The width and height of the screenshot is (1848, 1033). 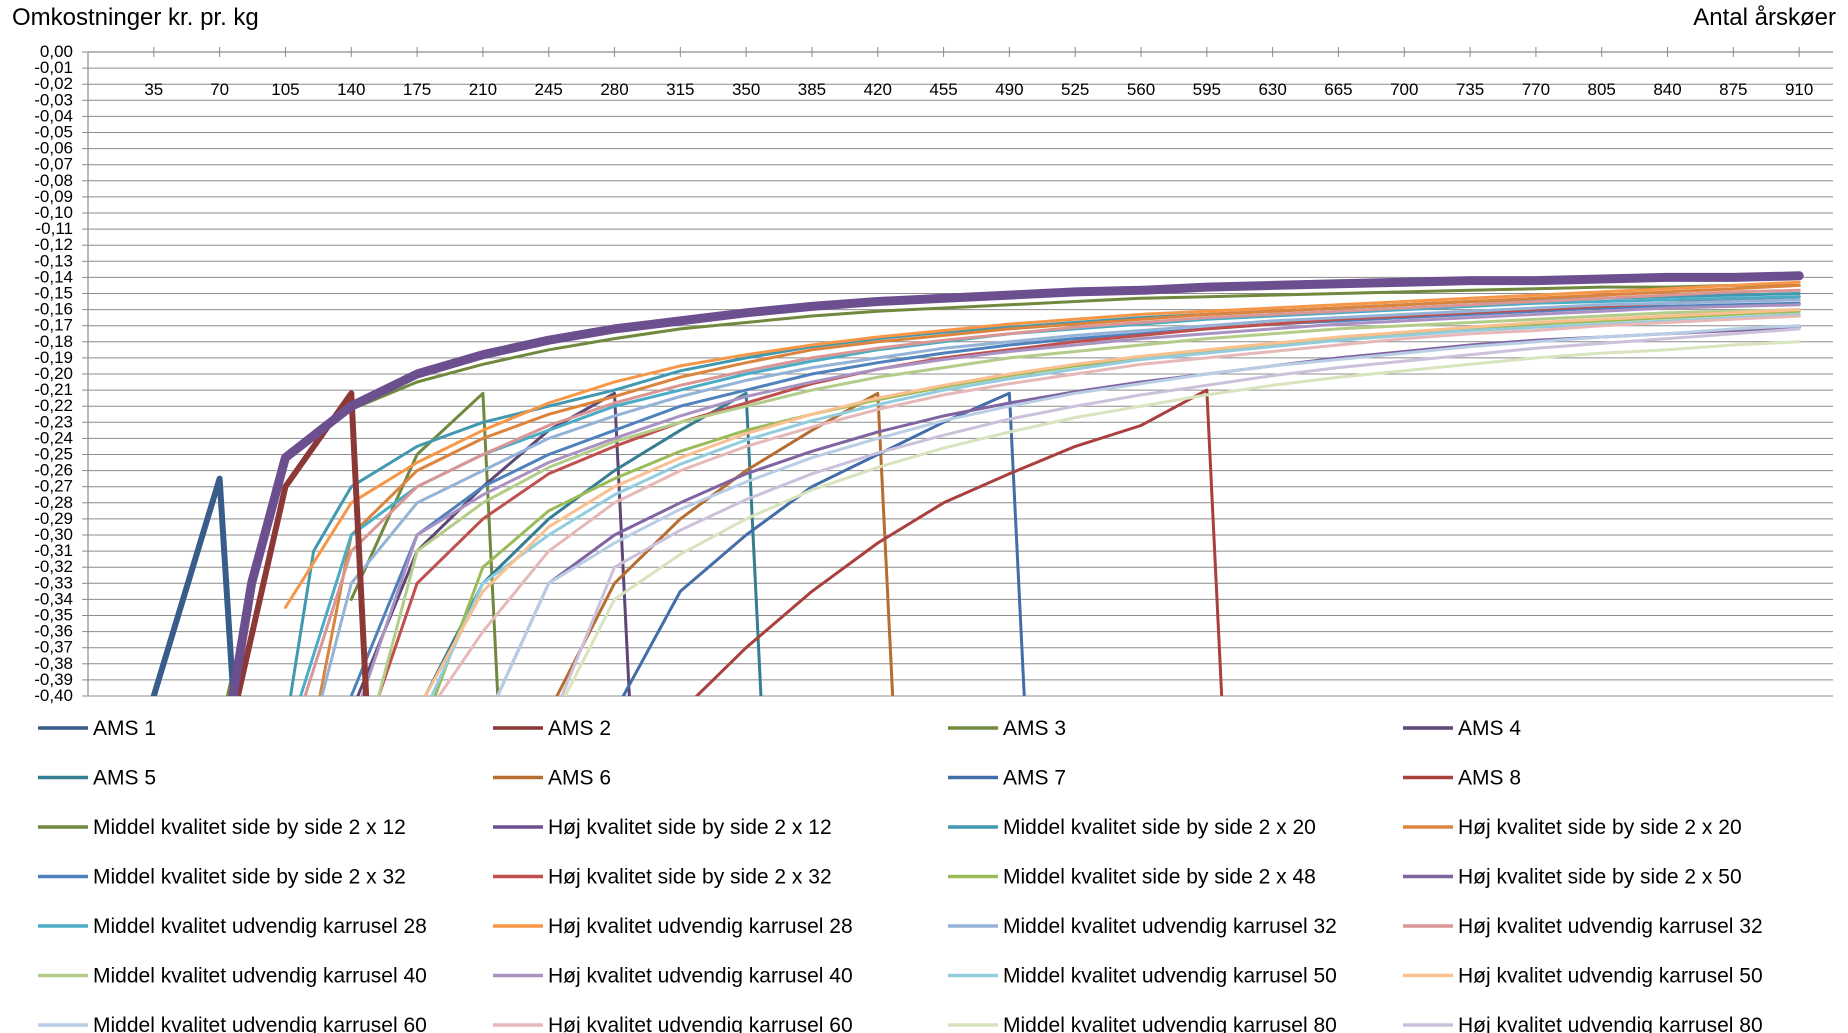 What do you see at coordinates (260, 976) in the screenshot?
I see `legend-label: Middel kvalitet udvendig karrusel 40` at bounding box center [260, 976].